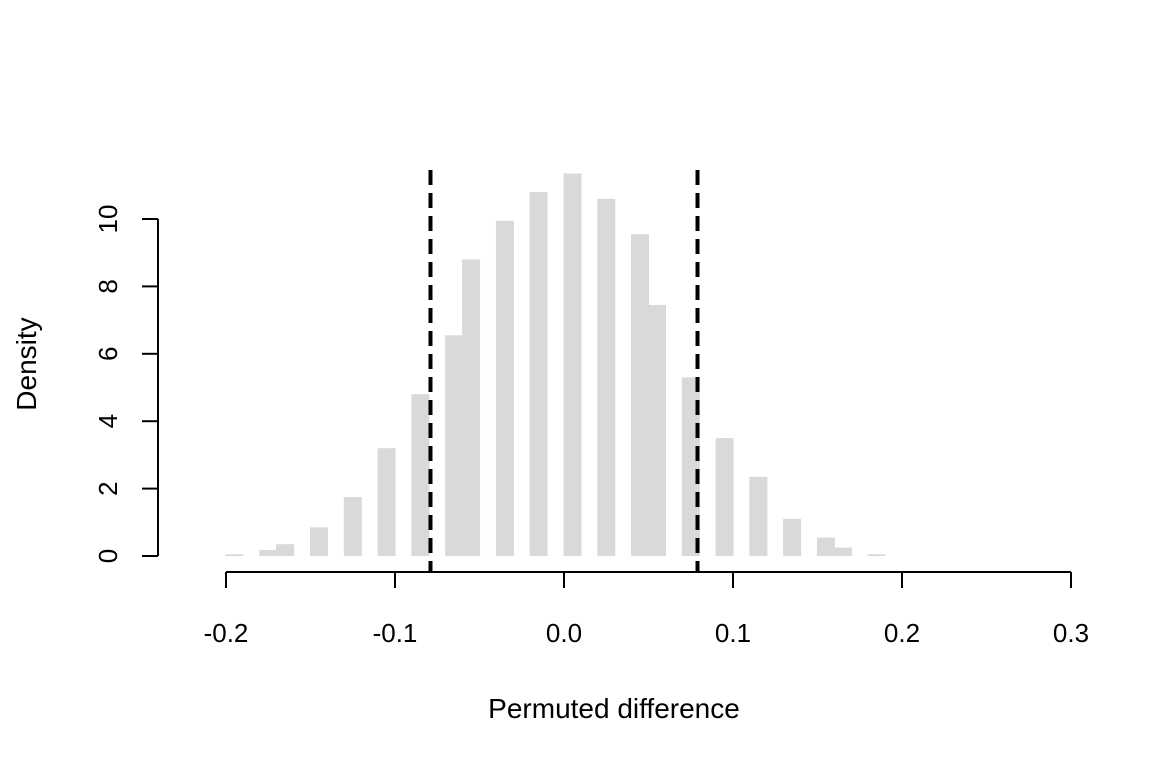  I want to click on y-tick-label: 2, so click(108, 488).